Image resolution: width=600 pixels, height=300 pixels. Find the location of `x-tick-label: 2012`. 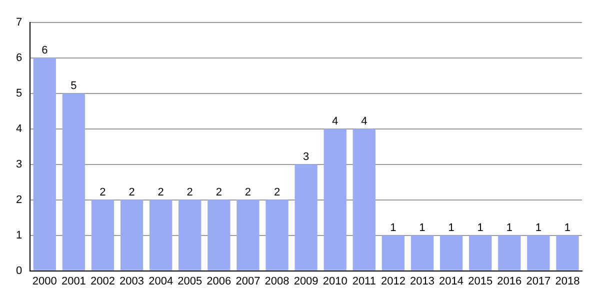

x-tick-label: 2012 is located at coordinates (393, 281).